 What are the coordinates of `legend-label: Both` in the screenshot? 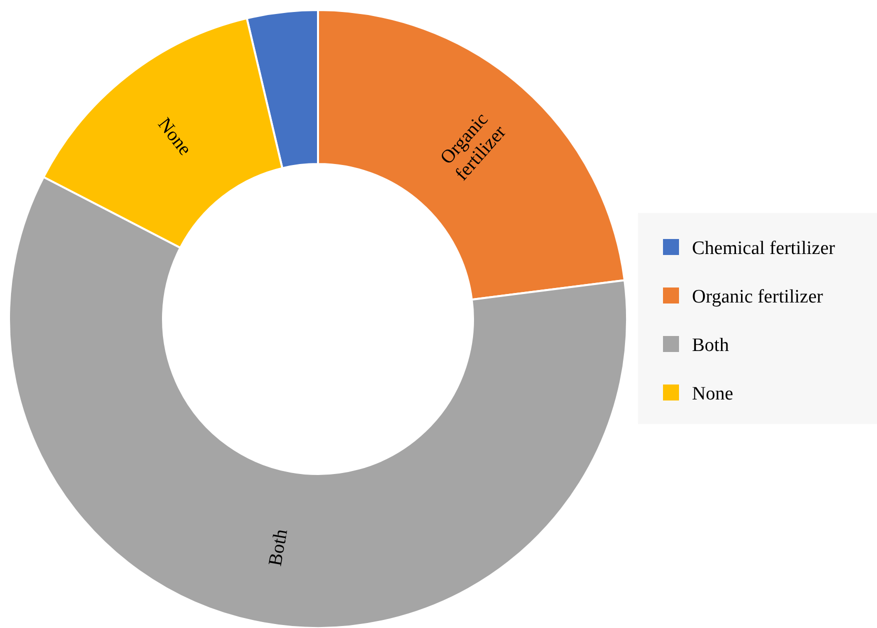 It's located at (711, 345).